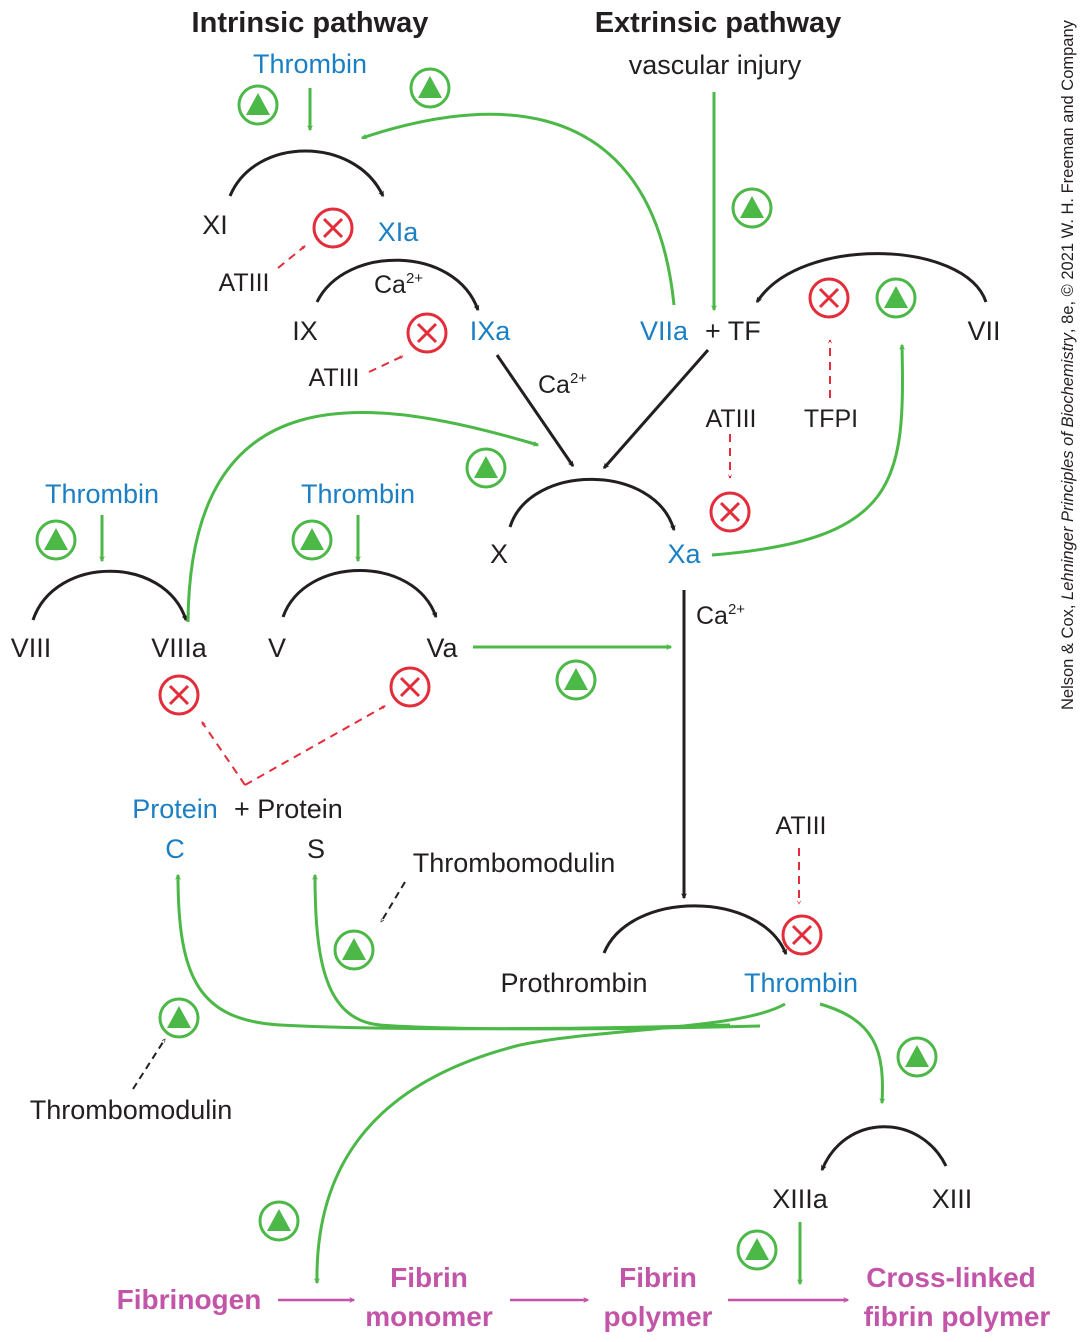 This screenshot has height=1342, width=1086. Describe the element at coordinates (189, 1299) in the screenshot. I see `fibrinogen-label: Fibrinogen` at that location.